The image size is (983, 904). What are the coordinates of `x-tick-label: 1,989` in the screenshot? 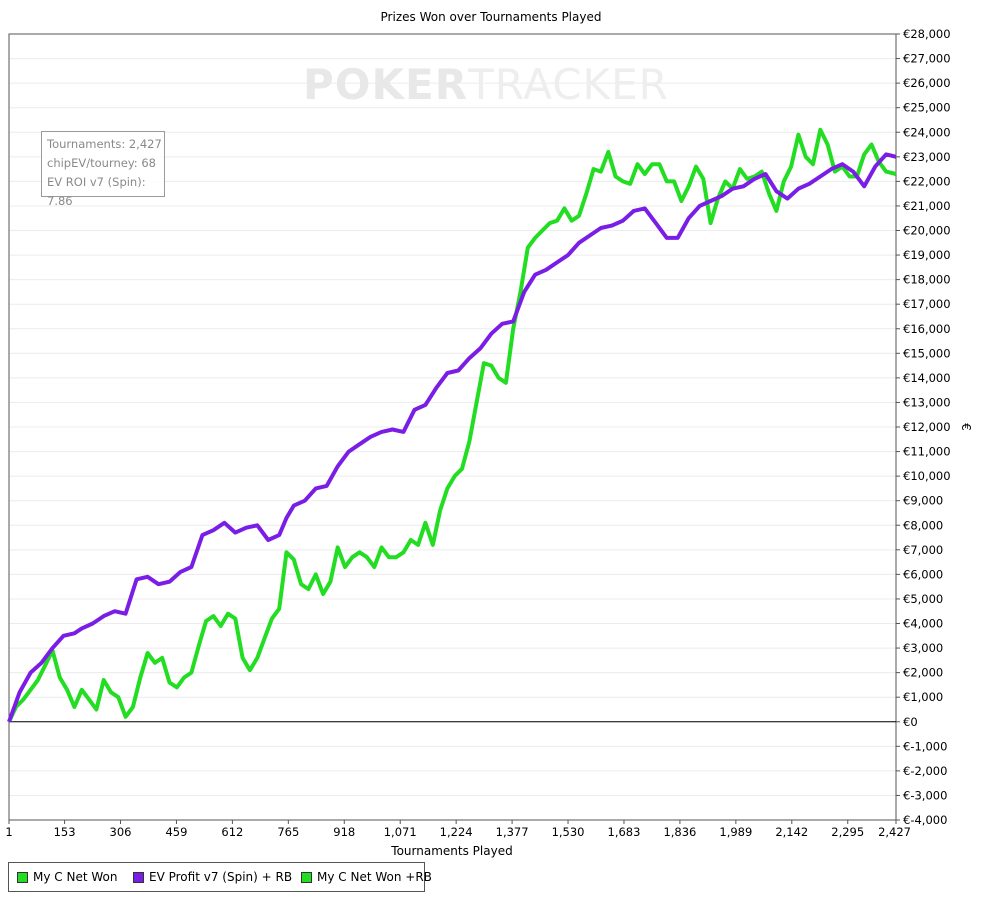 It's located at (735, 832).